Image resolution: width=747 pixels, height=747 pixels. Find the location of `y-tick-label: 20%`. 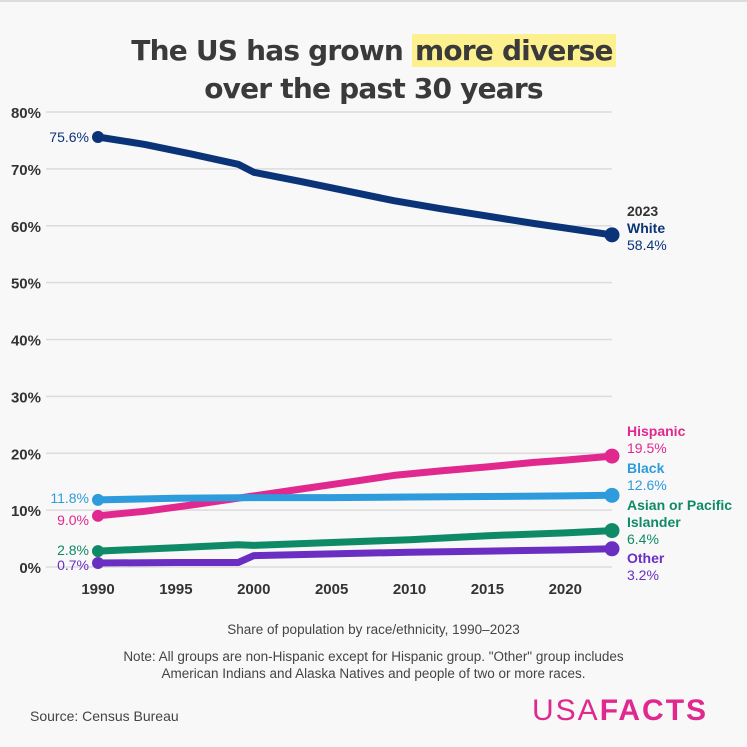

y-tick-label: 20% is located at coordinates (26, 454).